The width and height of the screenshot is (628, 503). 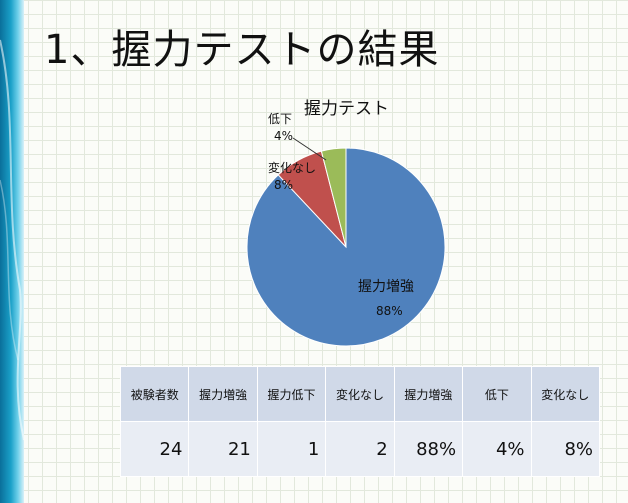 I want to click on leader-line, so click(x=309, y=149).